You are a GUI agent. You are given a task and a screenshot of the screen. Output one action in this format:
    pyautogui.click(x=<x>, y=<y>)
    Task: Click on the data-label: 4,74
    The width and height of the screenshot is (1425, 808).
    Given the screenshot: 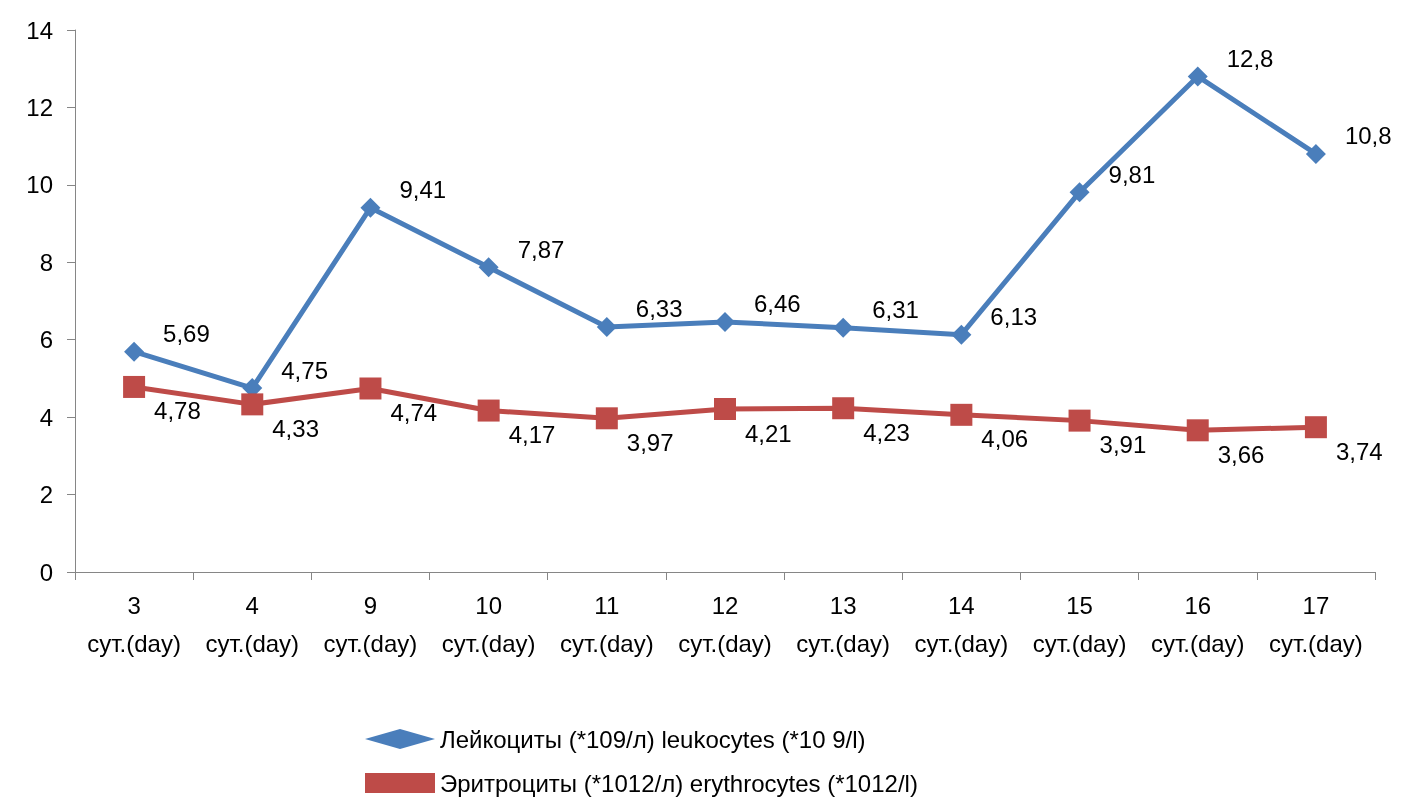 What is the action you would take?
    pyautogui.click(x=414, y=412)
    